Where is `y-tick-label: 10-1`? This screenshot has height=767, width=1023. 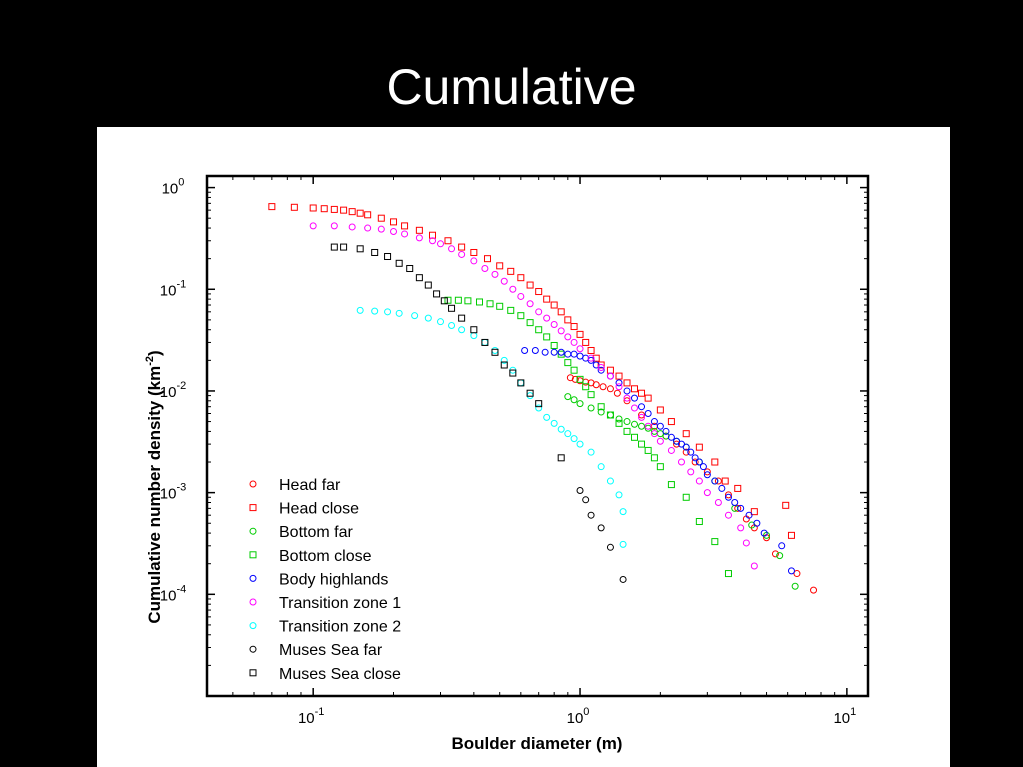
y-tick-label: 10-1 is located at coordinates (173, 288).